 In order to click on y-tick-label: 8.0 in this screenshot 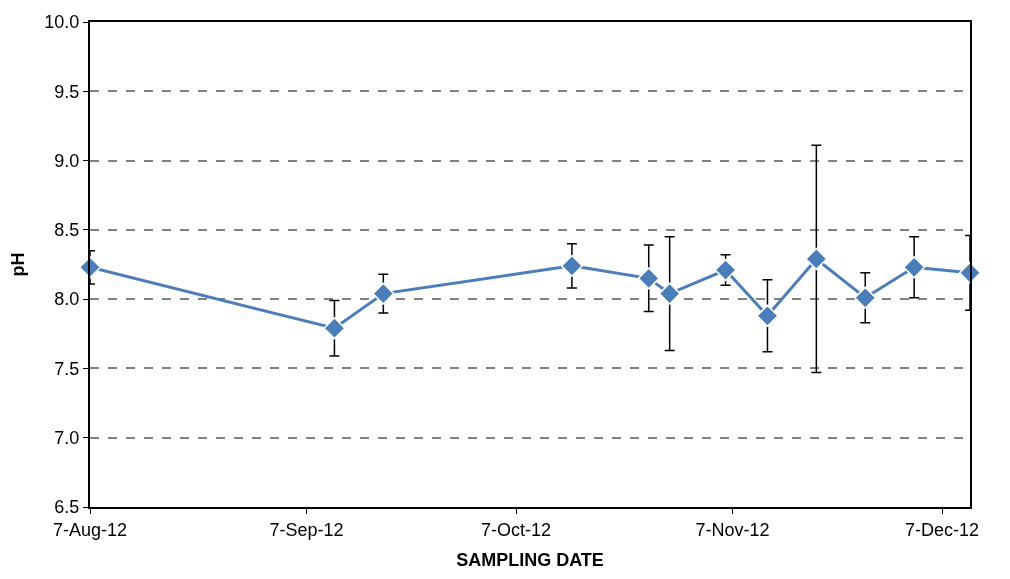, I will do `click(67, 299)`.